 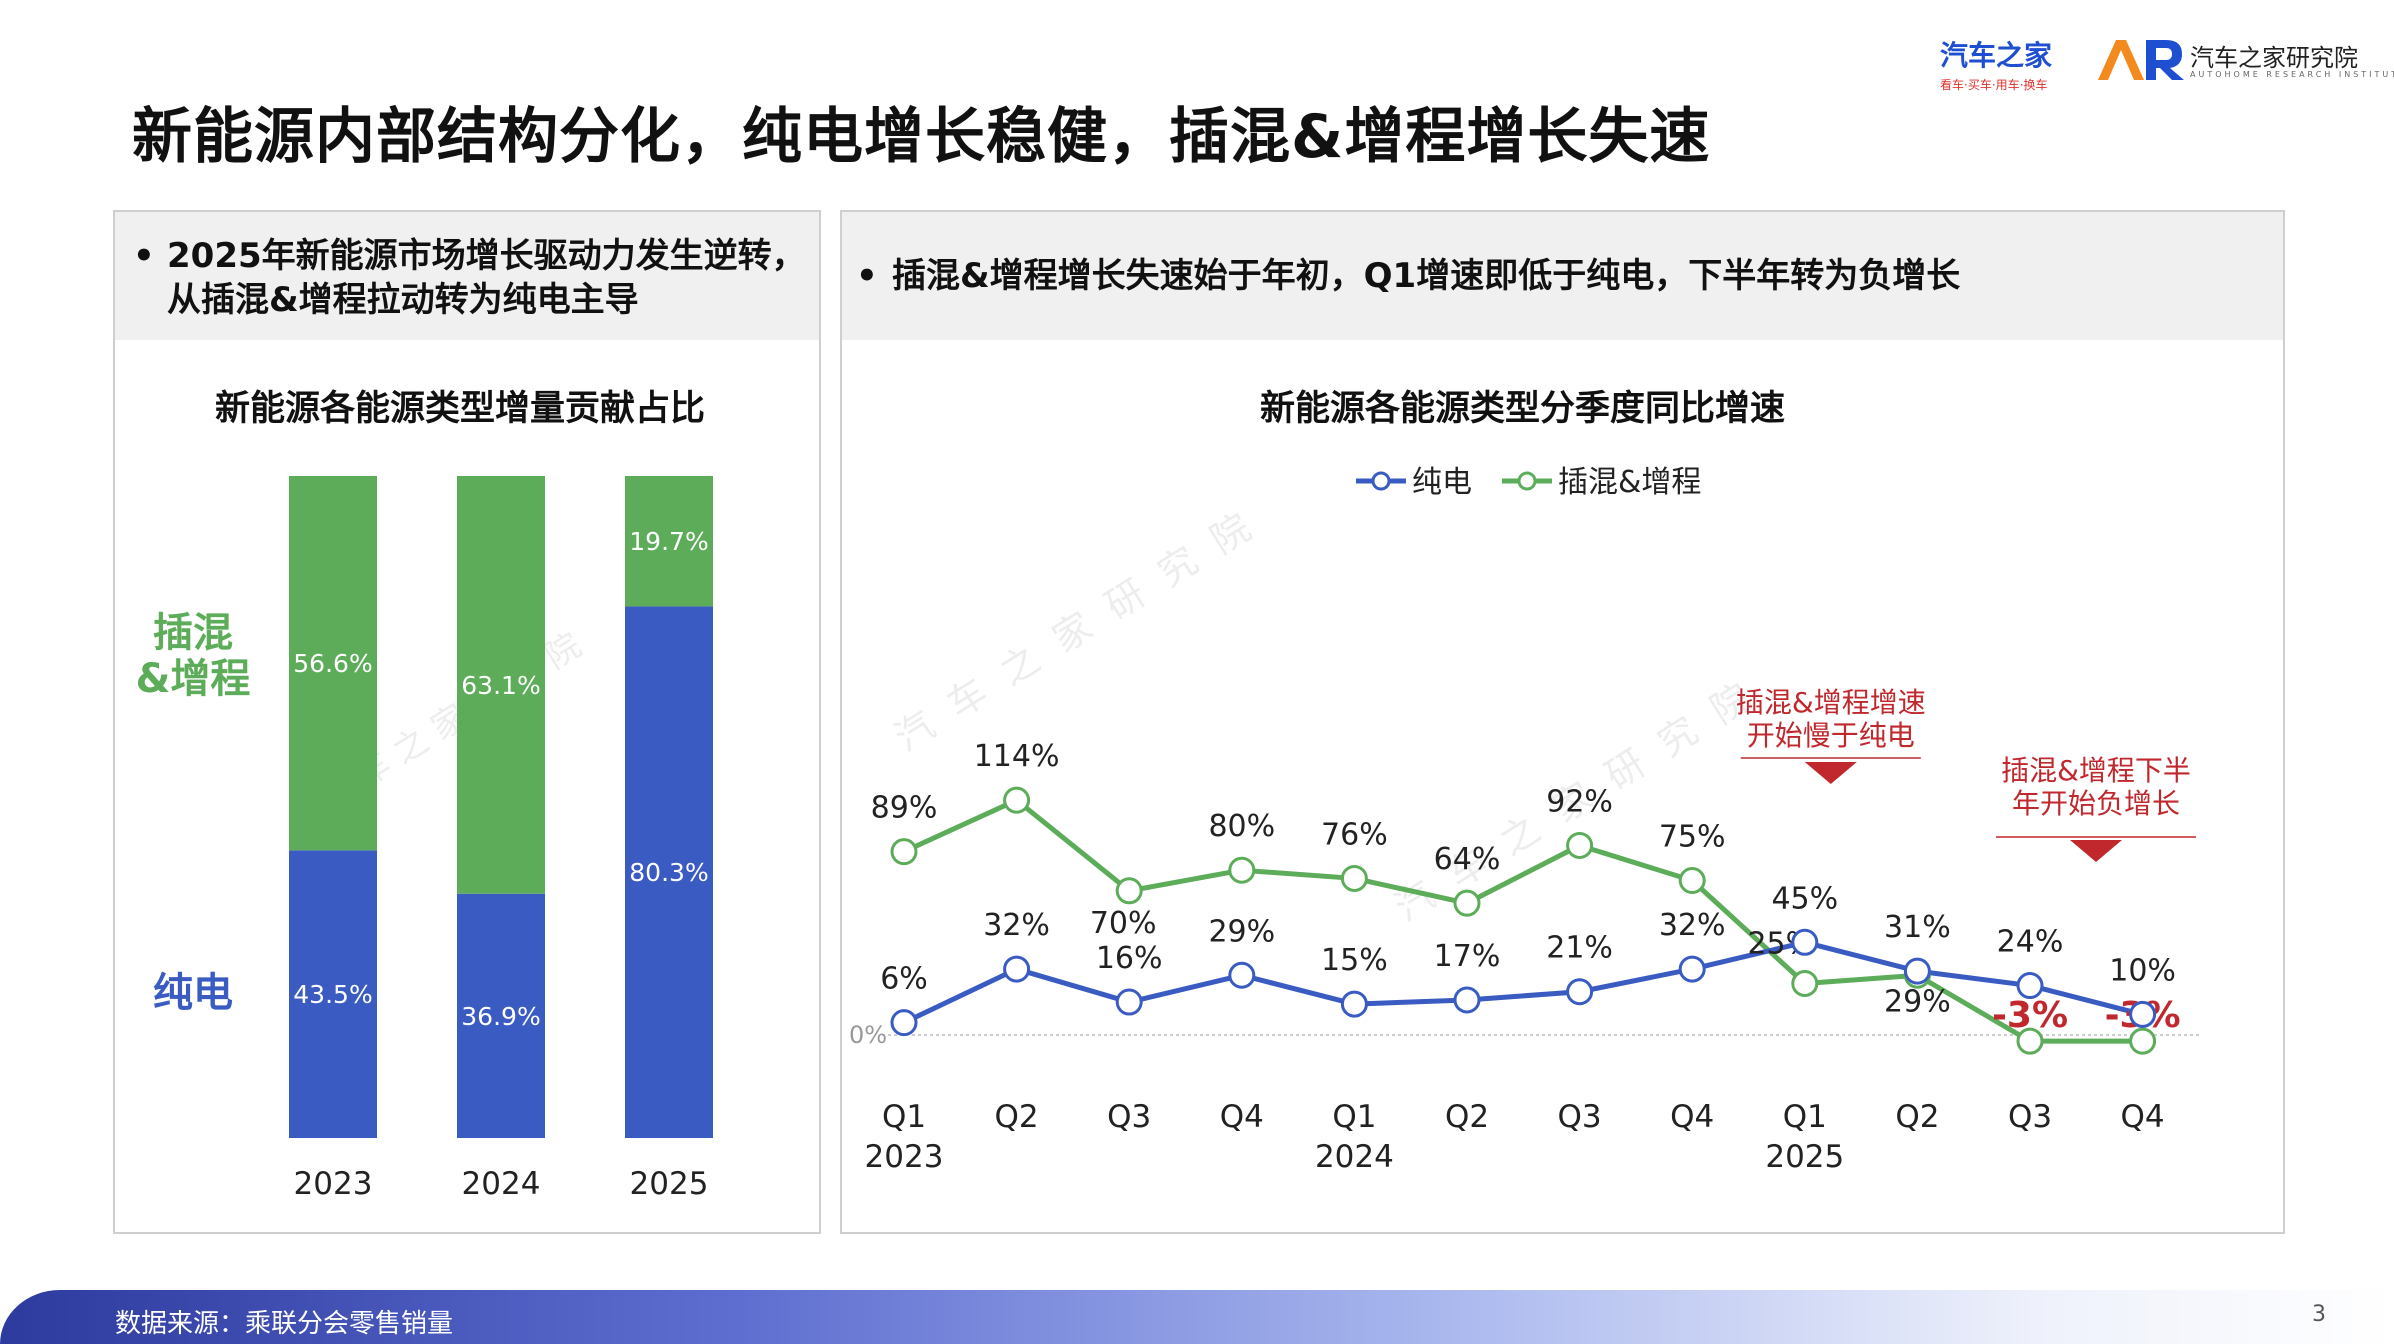 I want to click on label-bev-1: 32%, so click(x=1016, y=925).